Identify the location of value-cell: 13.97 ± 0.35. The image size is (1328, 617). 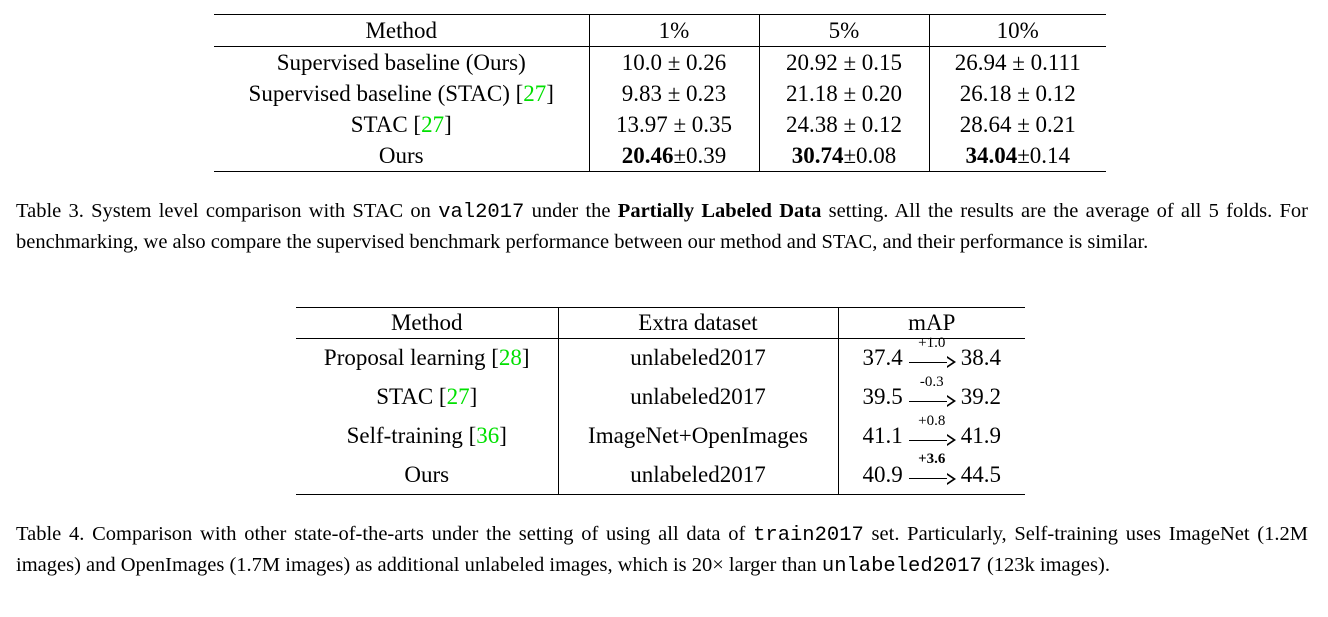
(673, 124).